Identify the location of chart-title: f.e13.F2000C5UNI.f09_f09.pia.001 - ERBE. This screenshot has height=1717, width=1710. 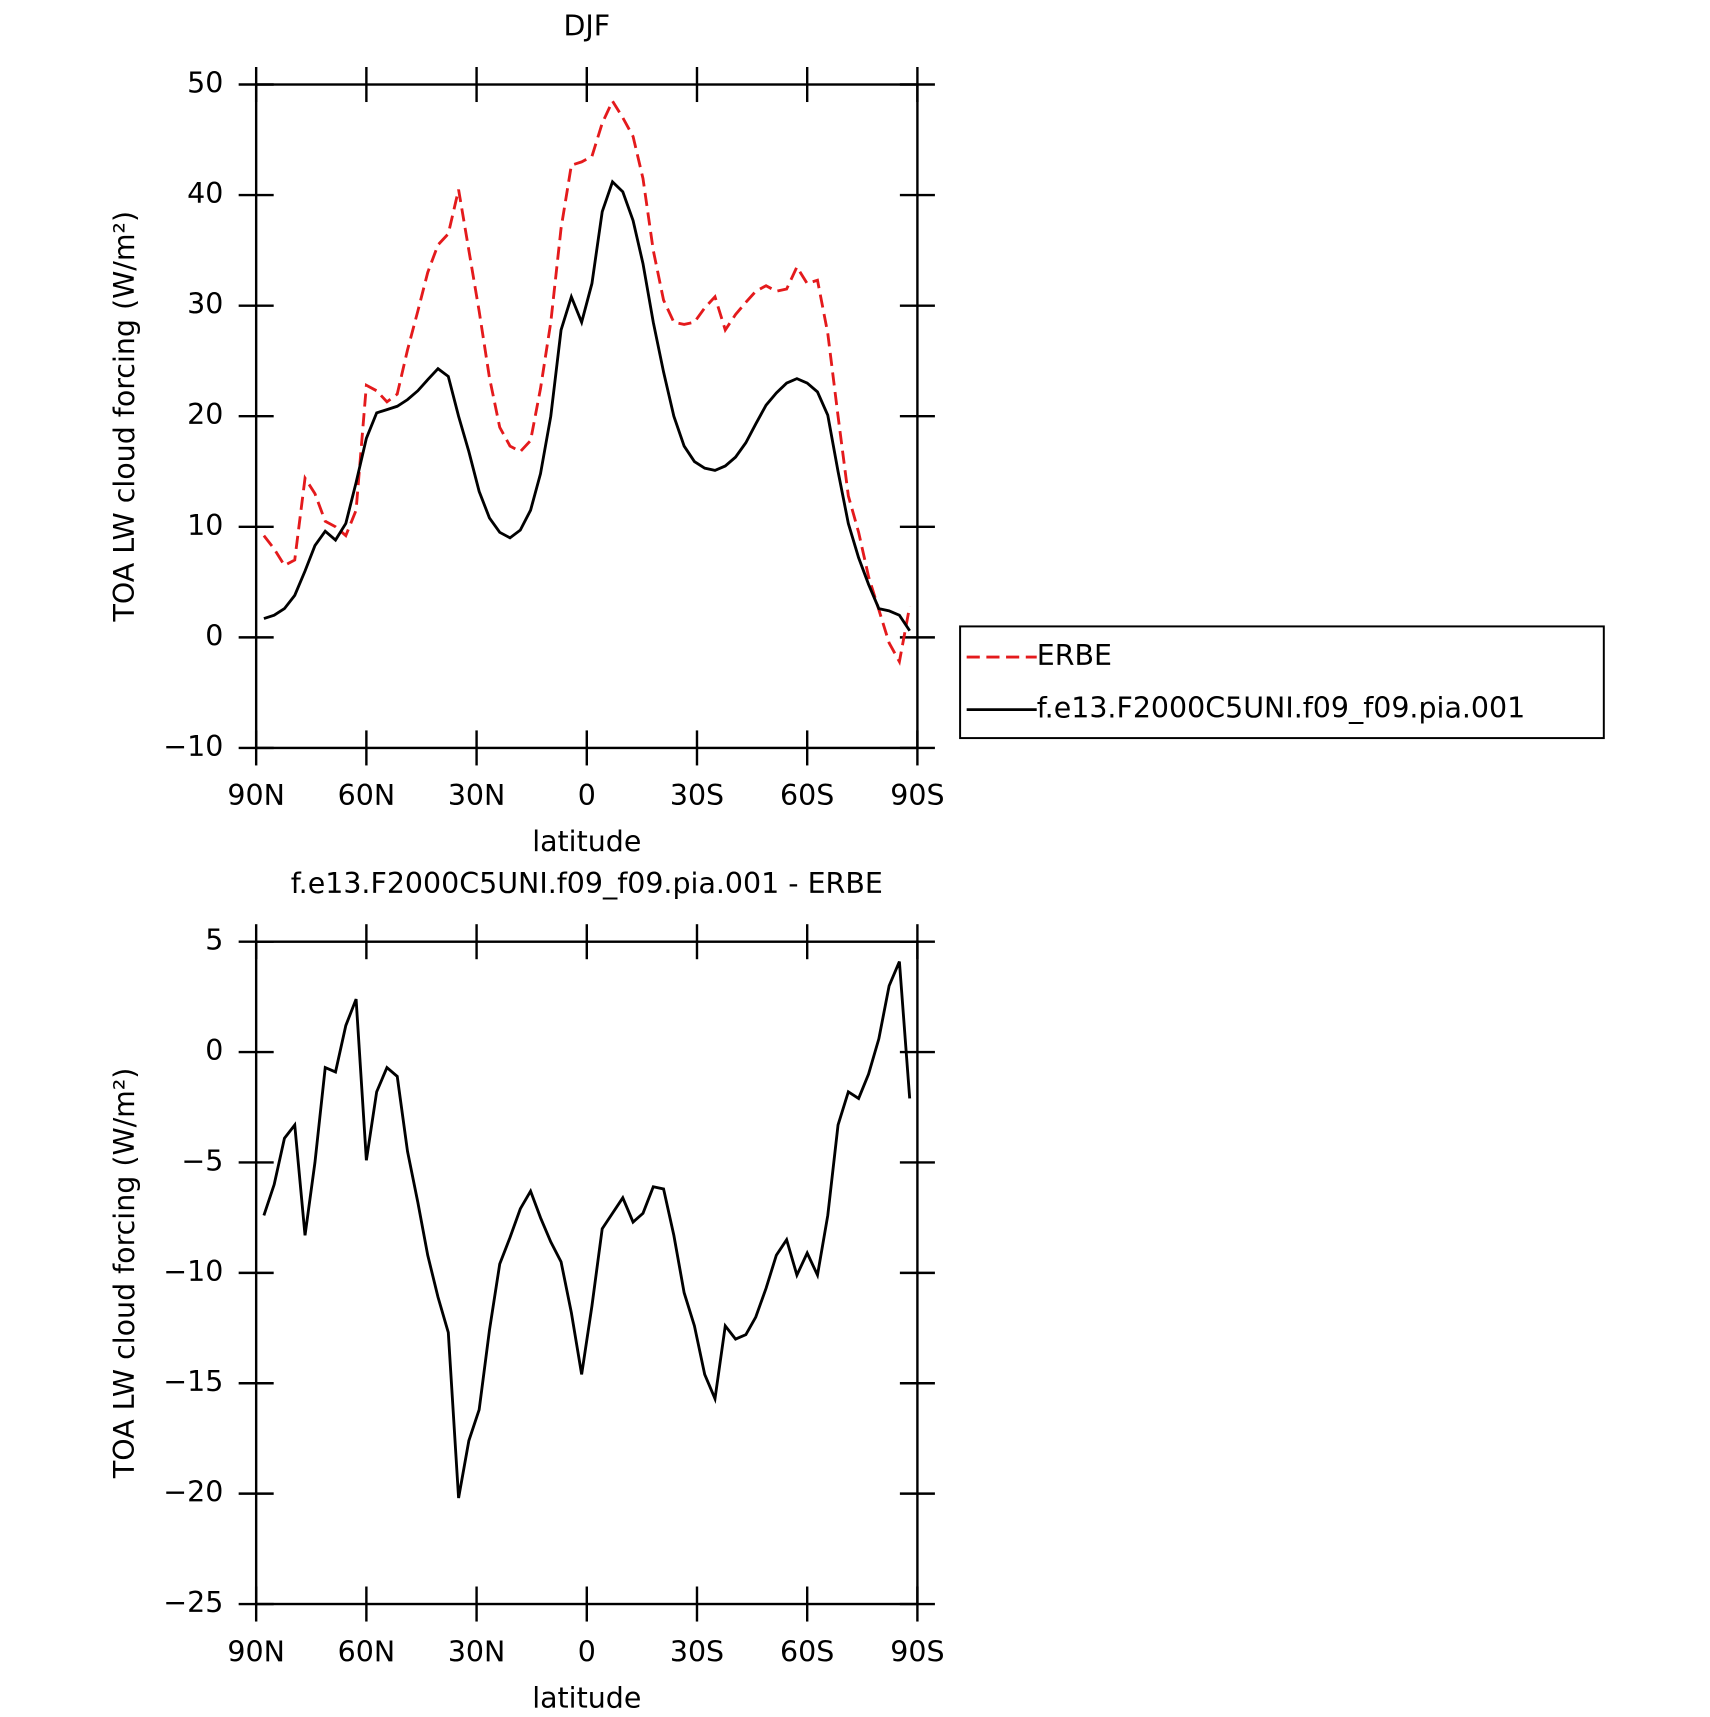
(587, 883).